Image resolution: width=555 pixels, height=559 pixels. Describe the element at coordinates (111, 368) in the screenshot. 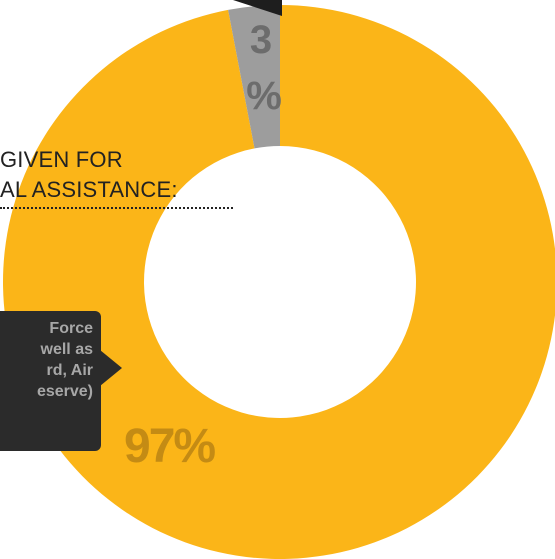

I see `callout-pointer` at that location.